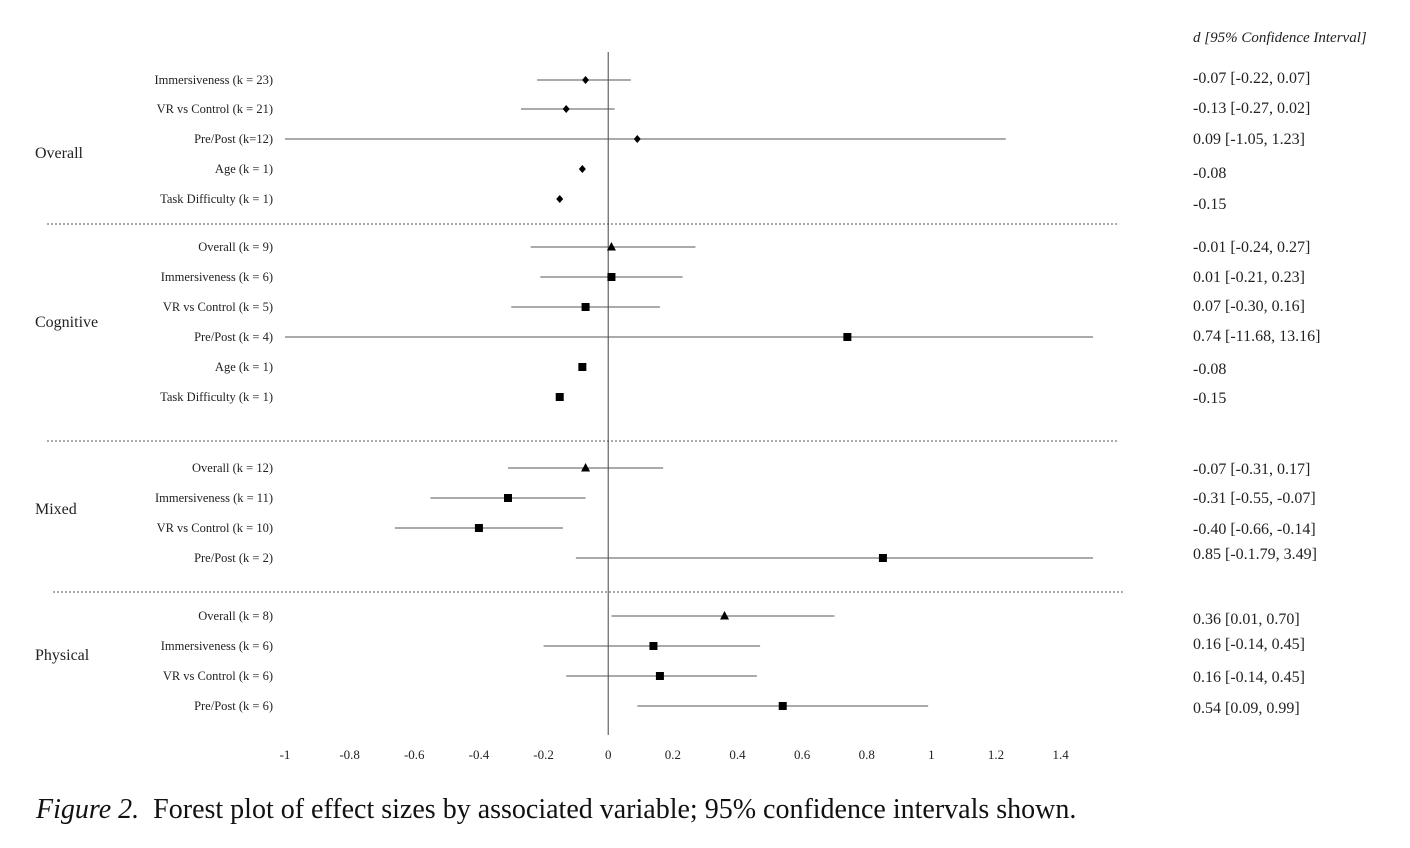 Image resolution: width=1410 pixels, height=848 pixels. What do you see at coordinates (1251, 78) in the screenshot?
I see `ci-value: -0.07 [-0.22, 0.07]` at bounding box center [1251, 78].